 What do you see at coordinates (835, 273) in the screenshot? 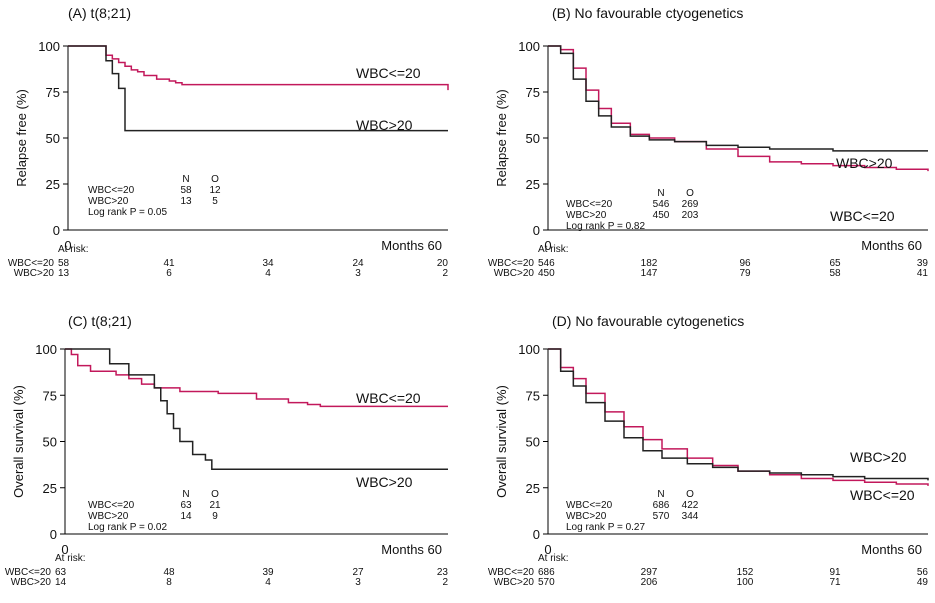
I see `at-risk-value: 58` at bounding box center [835, 273].